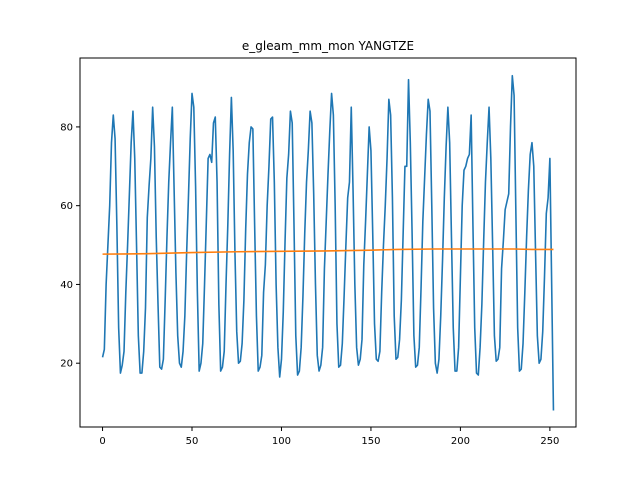 The image size is (640, 480). I want to click on chart-title: e_gleam_mm_mon YANGTZE, so click(328, 46).